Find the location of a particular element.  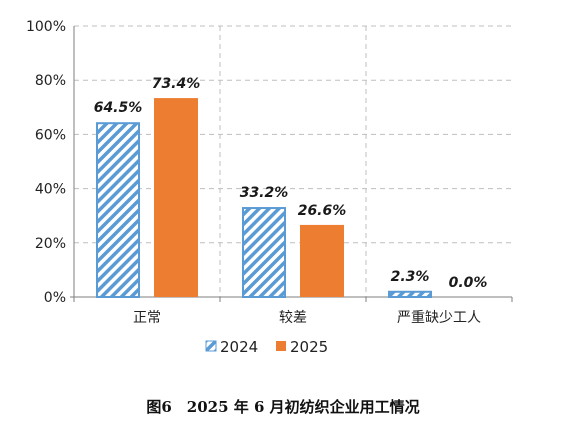

data-label: 0.0% is located at coordinates (468, 283).